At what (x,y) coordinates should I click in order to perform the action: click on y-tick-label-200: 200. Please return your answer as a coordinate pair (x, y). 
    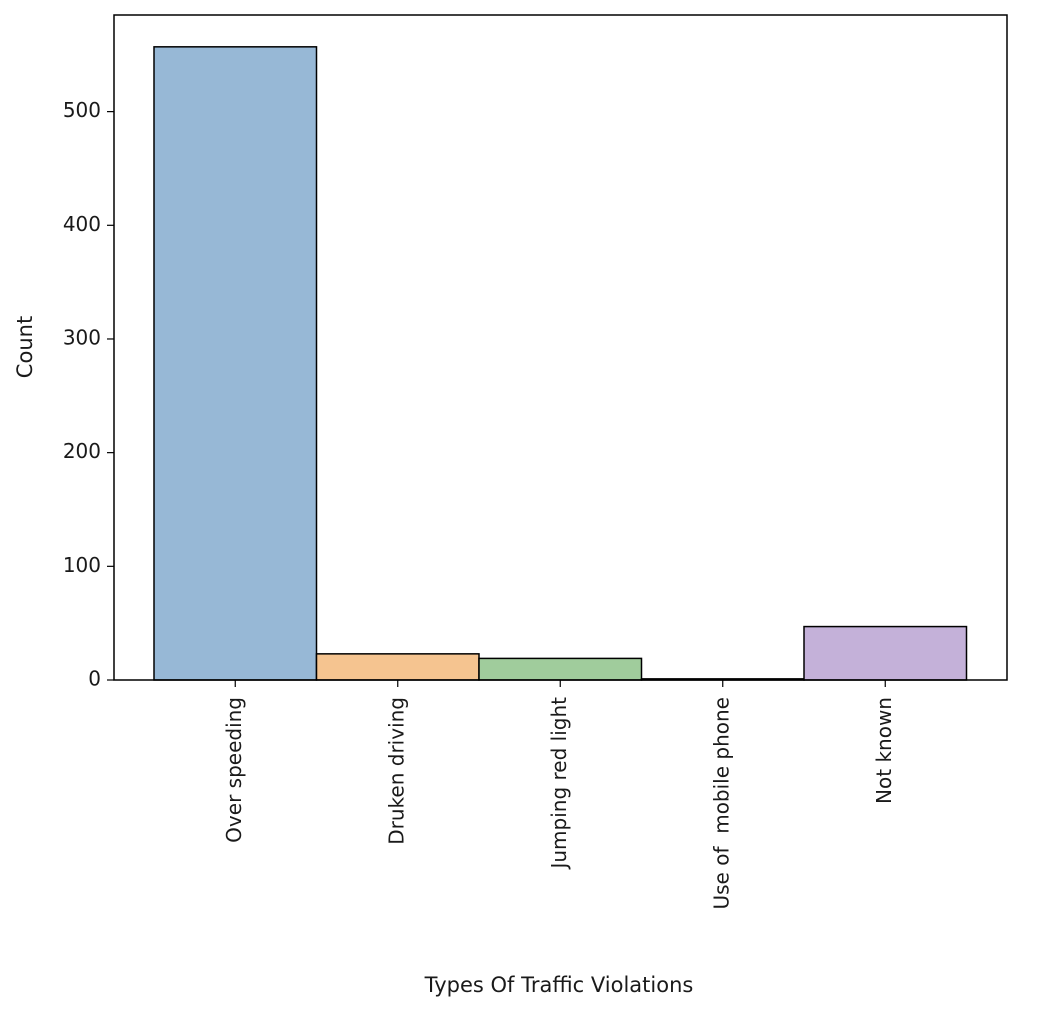
    Looking at the image, I should click on (82, 451).